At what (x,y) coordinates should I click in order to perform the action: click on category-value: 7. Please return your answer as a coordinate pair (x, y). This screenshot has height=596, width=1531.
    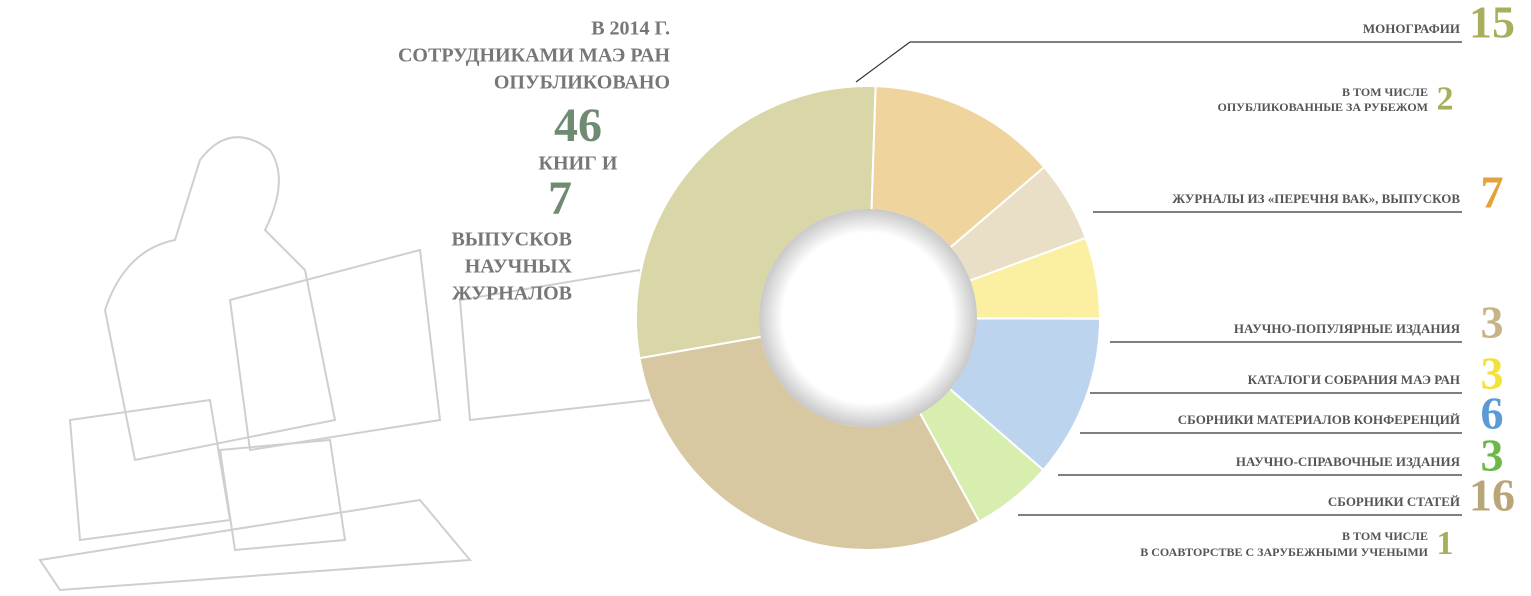
    Looking at the image, I should click on (1492, 192).